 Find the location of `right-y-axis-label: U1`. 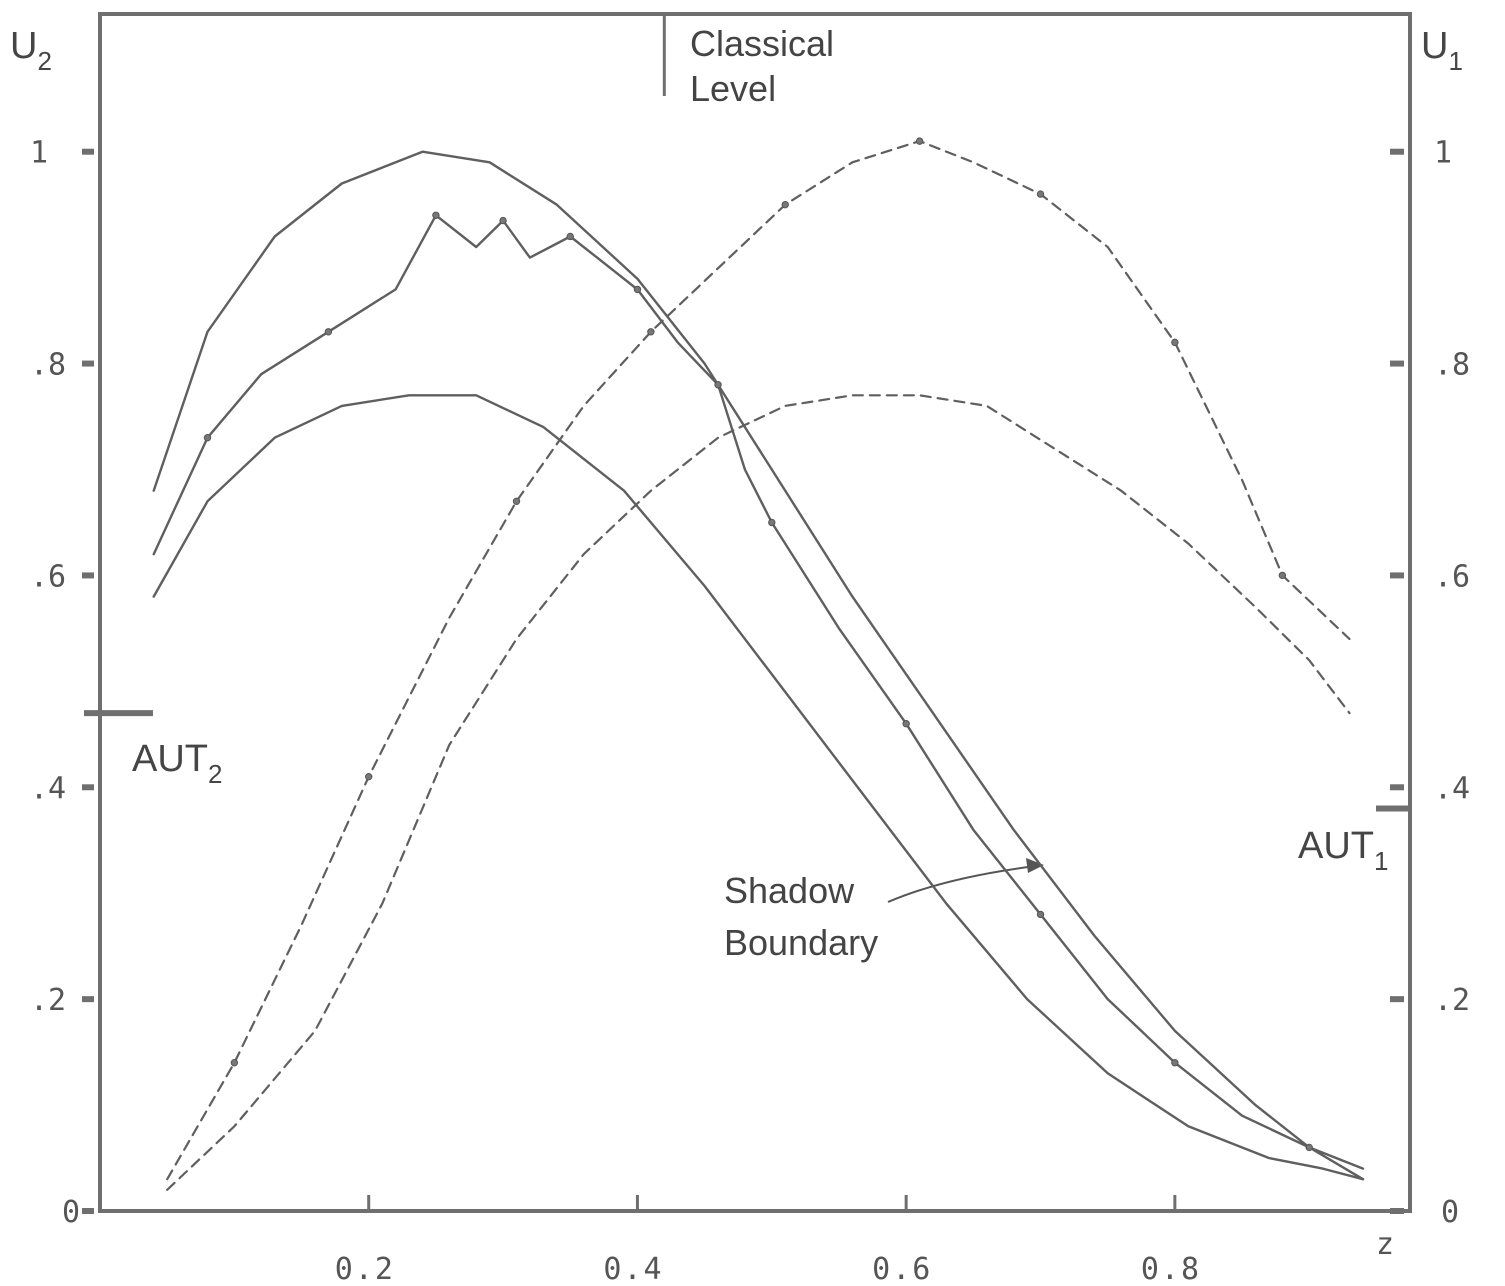

right-y-axis-label: U1 is located at coordinates (1442, 50).